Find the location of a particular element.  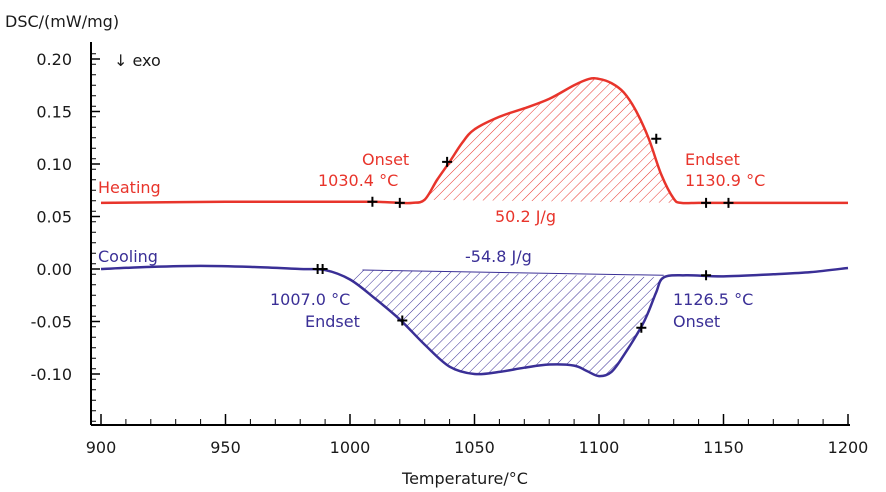

x-tick-label: 950 is located at coordinates (225, 447).